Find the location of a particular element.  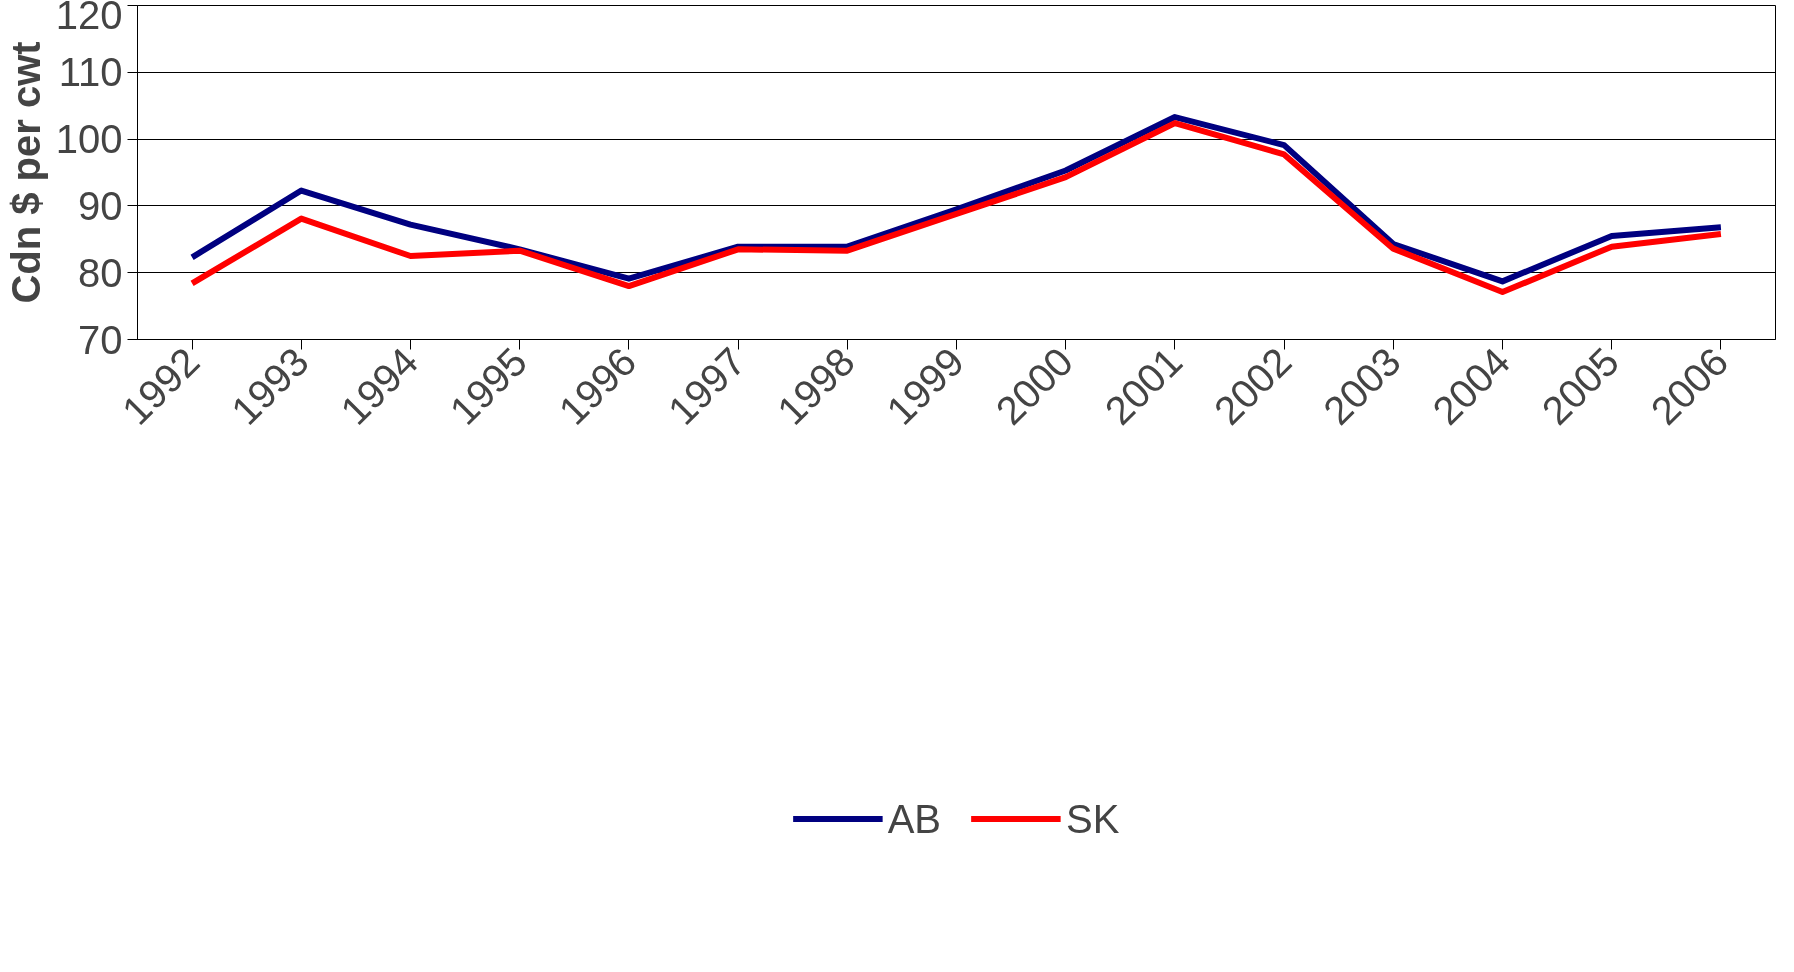

y-tick-label: 80 is located at coordinates (100, 272).